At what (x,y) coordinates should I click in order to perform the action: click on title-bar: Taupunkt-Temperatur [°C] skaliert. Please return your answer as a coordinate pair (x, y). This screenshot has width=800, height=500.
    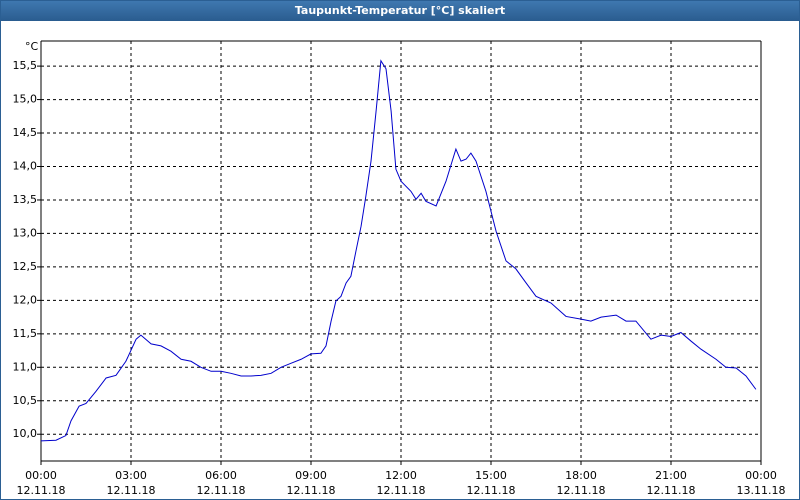
    Looking at the image, I should click on (400, 11).